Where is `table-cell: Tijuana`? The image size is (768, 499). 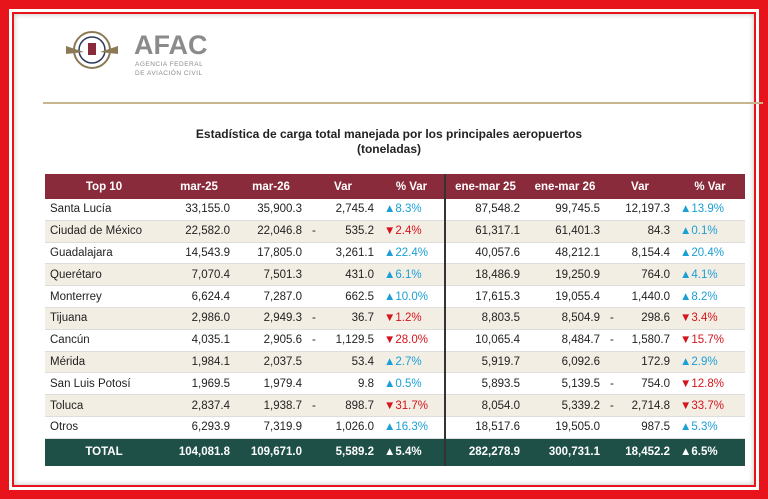 table-cell: Tijuana is located at coordinates (104, 318).